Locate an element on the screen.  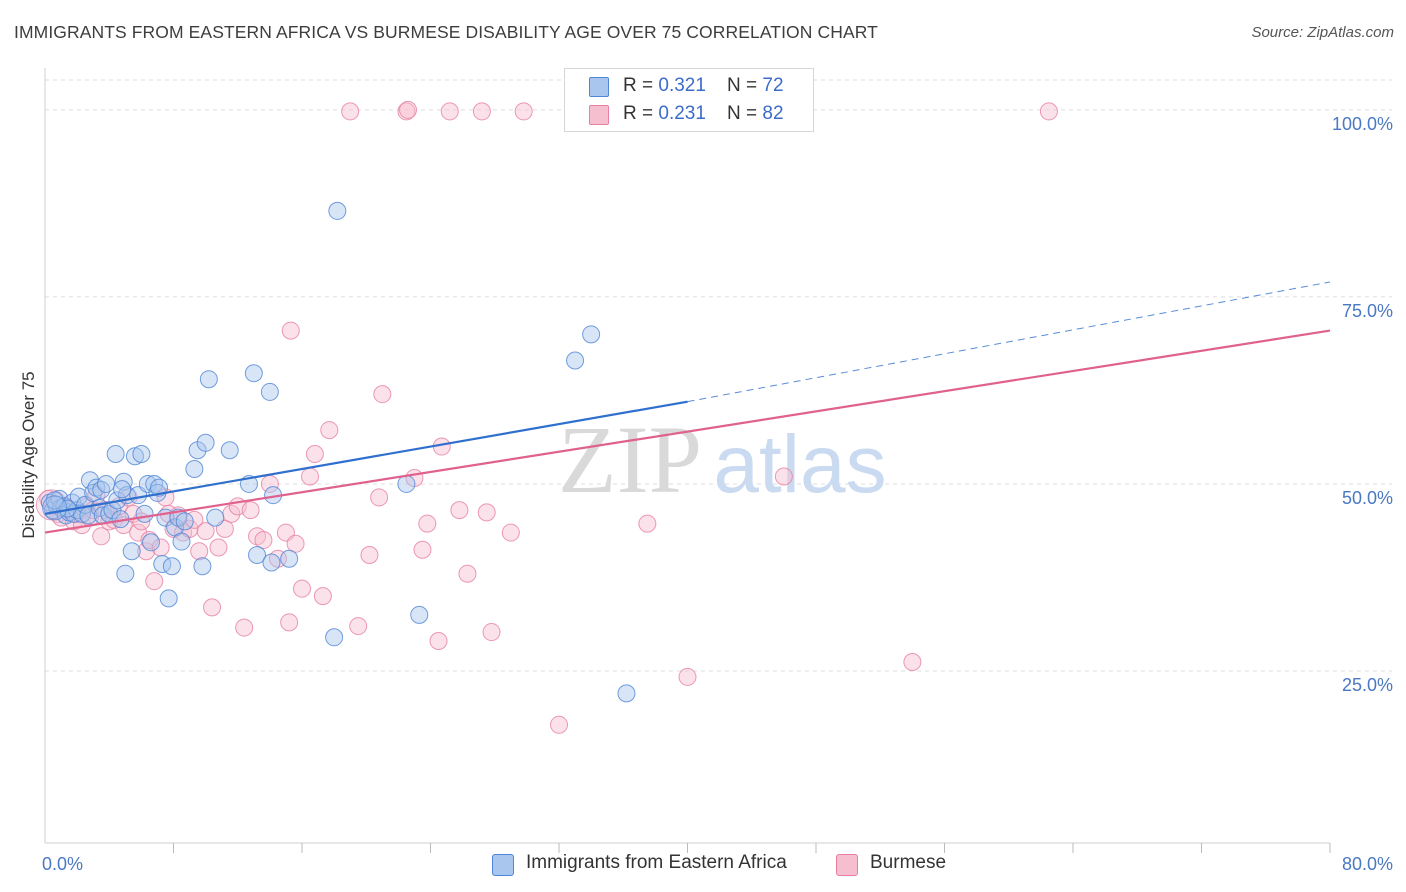
legend-stats-text: R = 0.321 N = 72 is located at coordinates (703, 86).